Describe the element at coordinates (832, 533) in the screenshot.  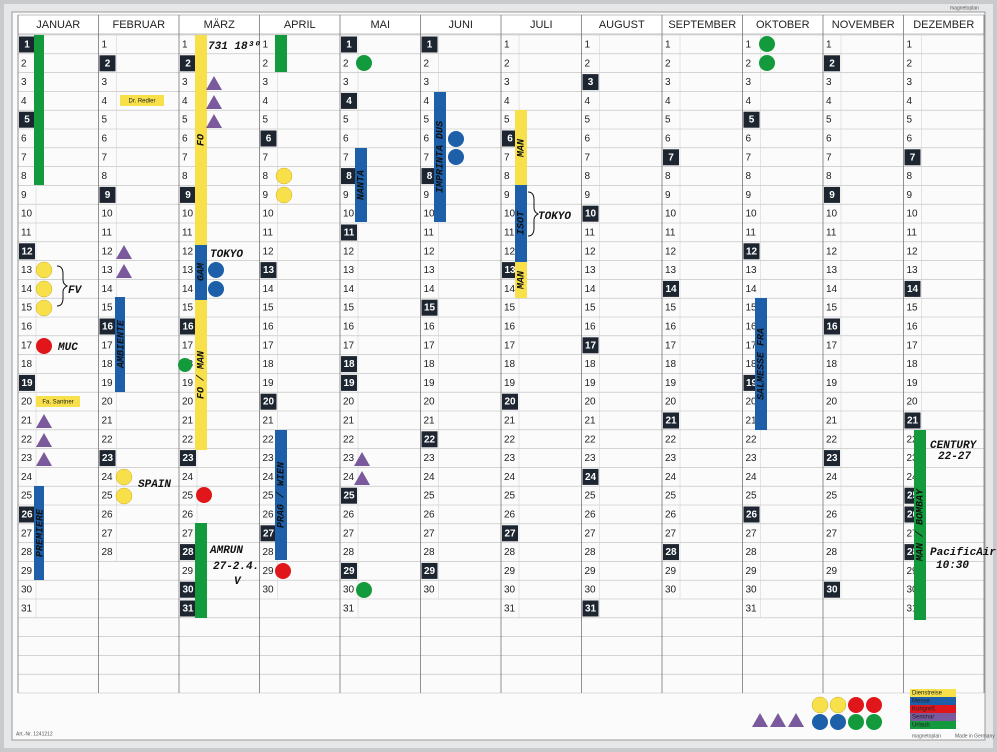
I see `day-number: 27` at that location.